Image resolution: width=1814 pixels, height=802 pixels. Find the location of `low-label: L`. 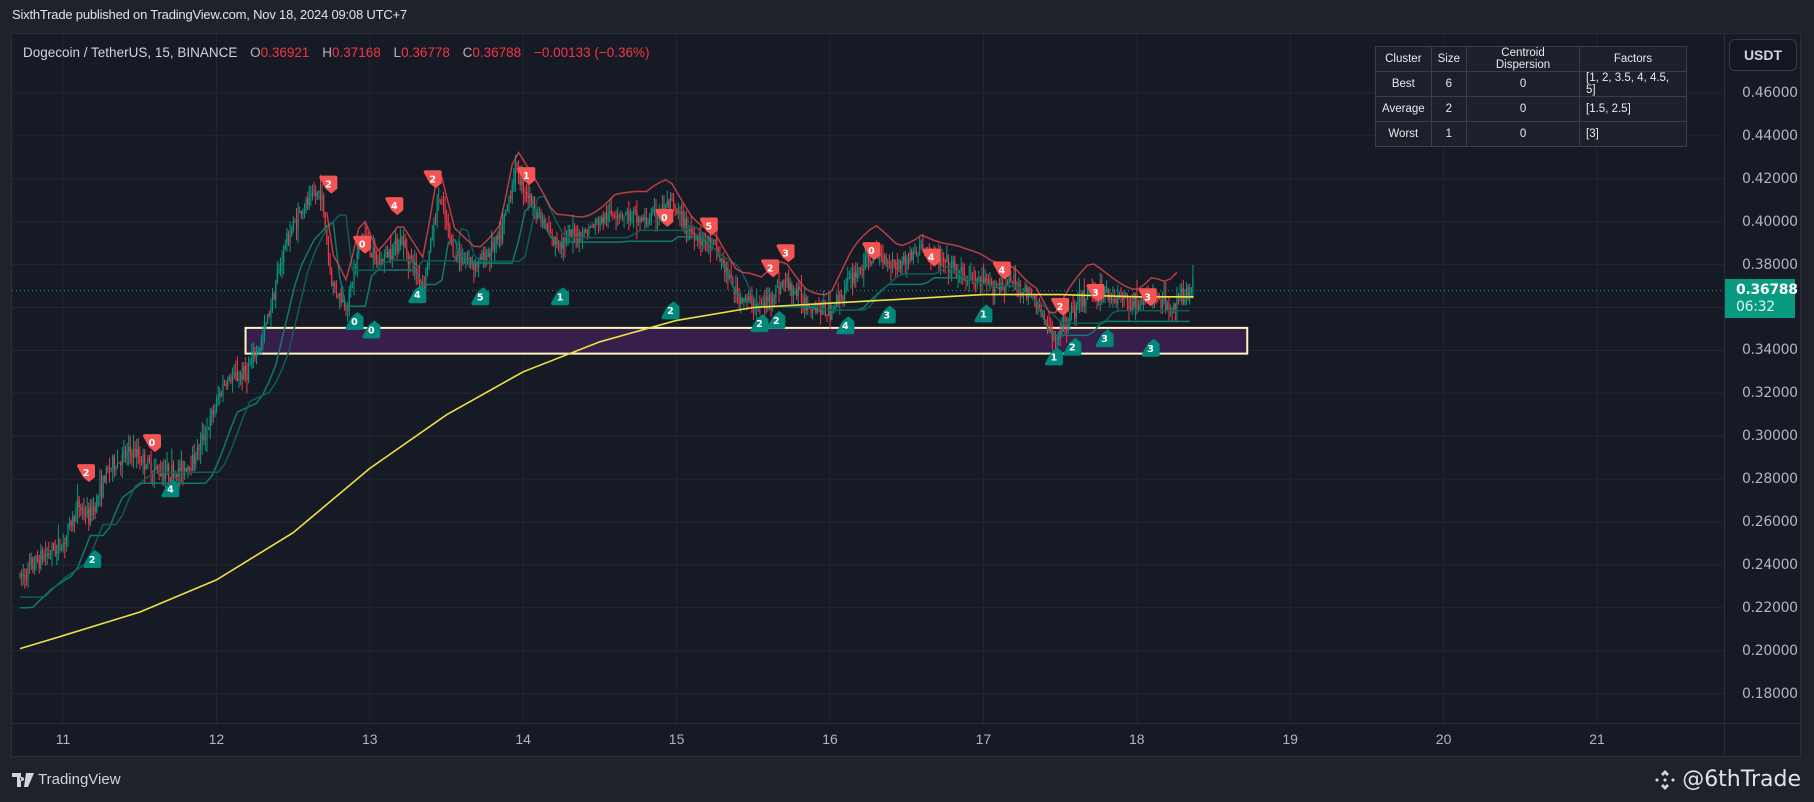

low-label: L is located at coordinates (397, 52).